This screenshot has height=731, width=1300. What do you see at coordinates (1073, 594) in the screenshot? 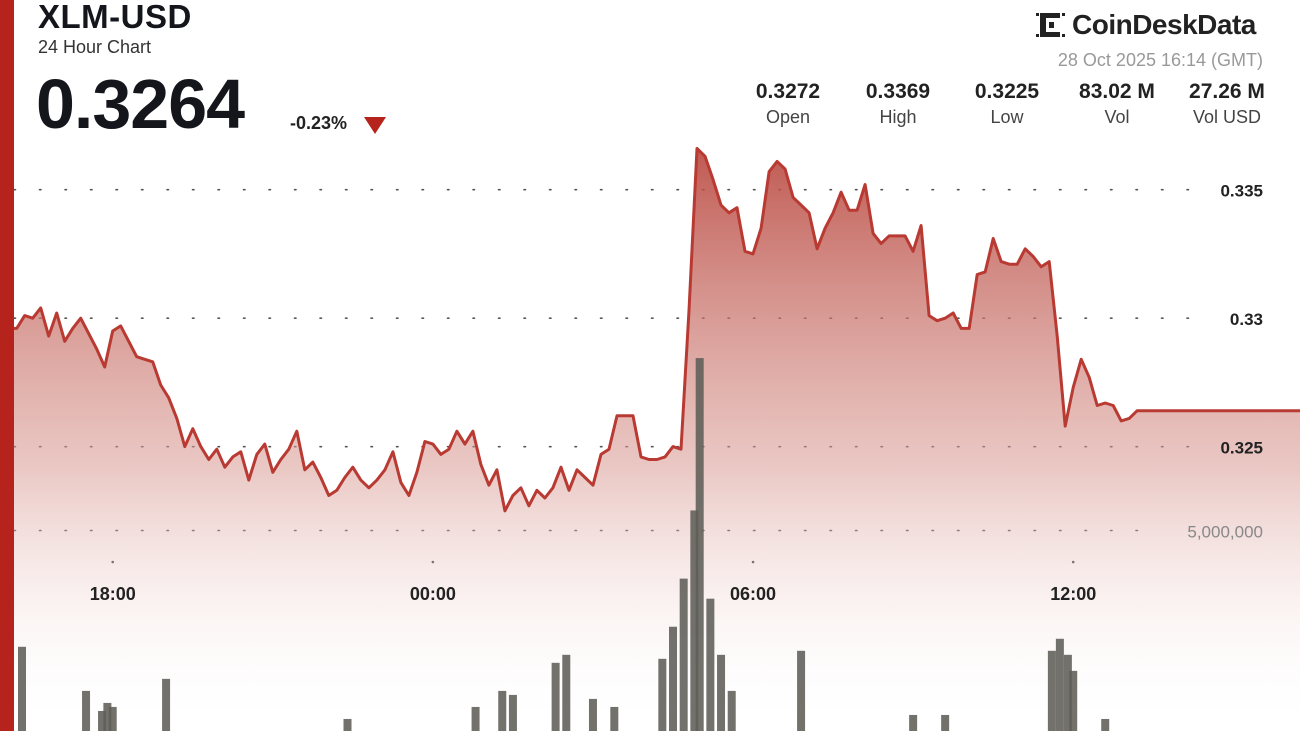
I see `time-tick-label: 12:00` at bounding box center [1073, 594].